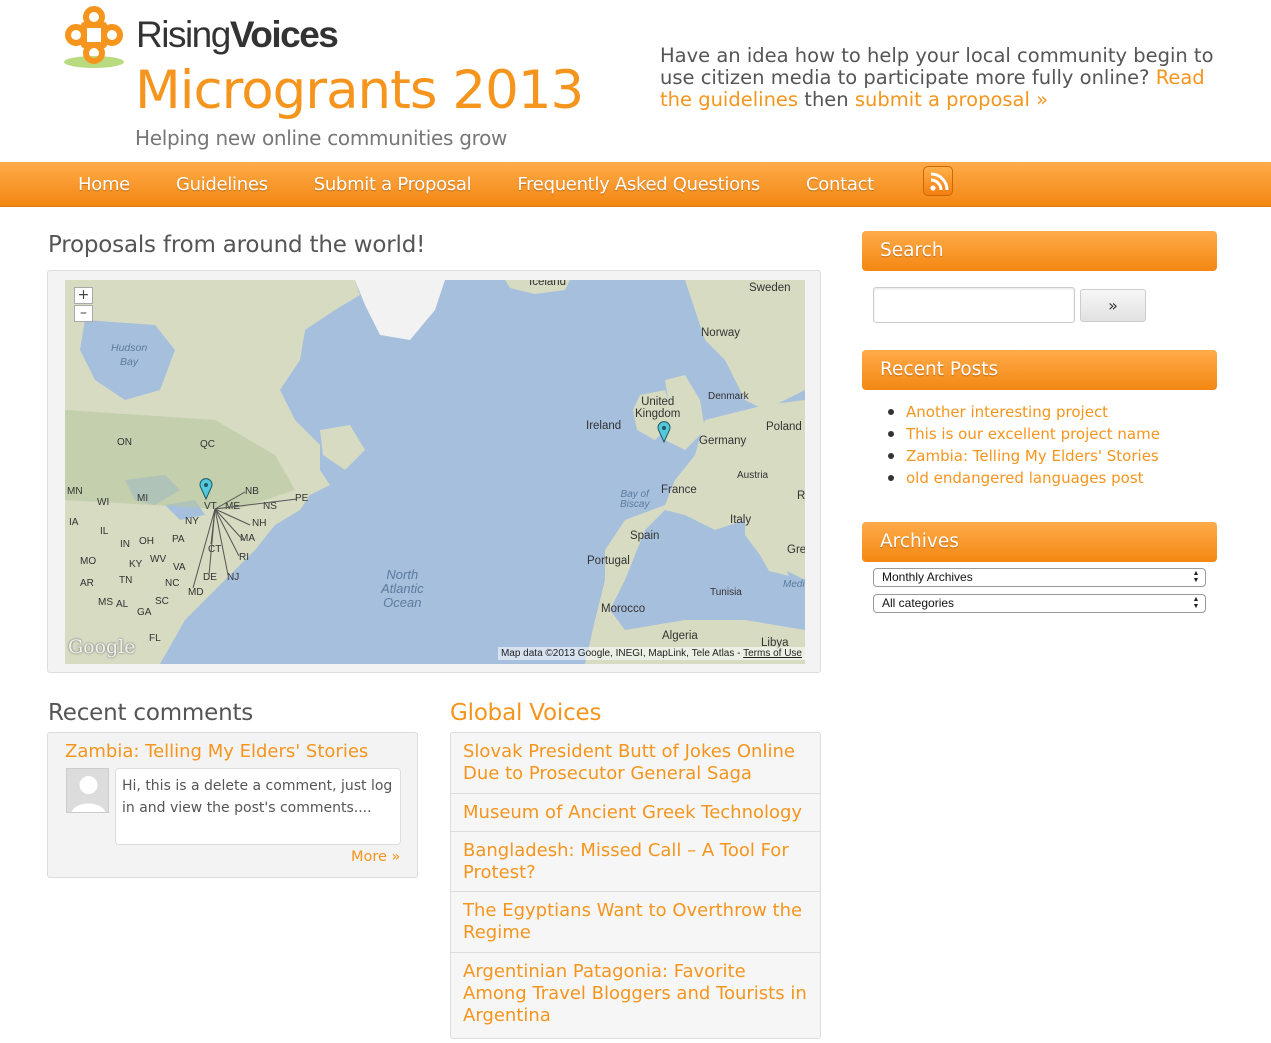 The width and height of the screenshot is (1271, 1043). I want to click on map-label: IL, so click(104, 531).